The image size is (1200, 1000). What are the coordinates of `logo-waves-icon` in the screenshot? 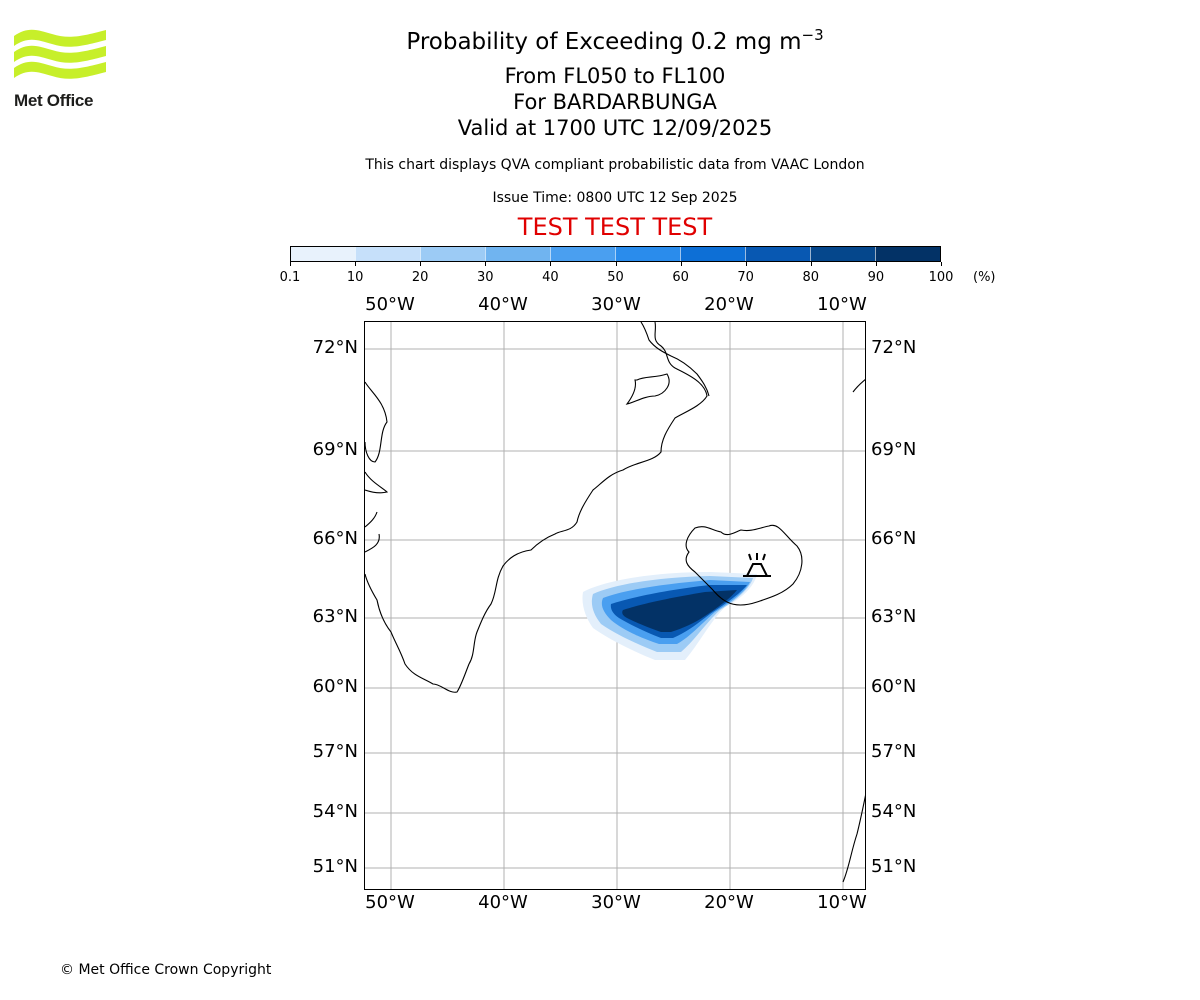 It's located at (60, 54).